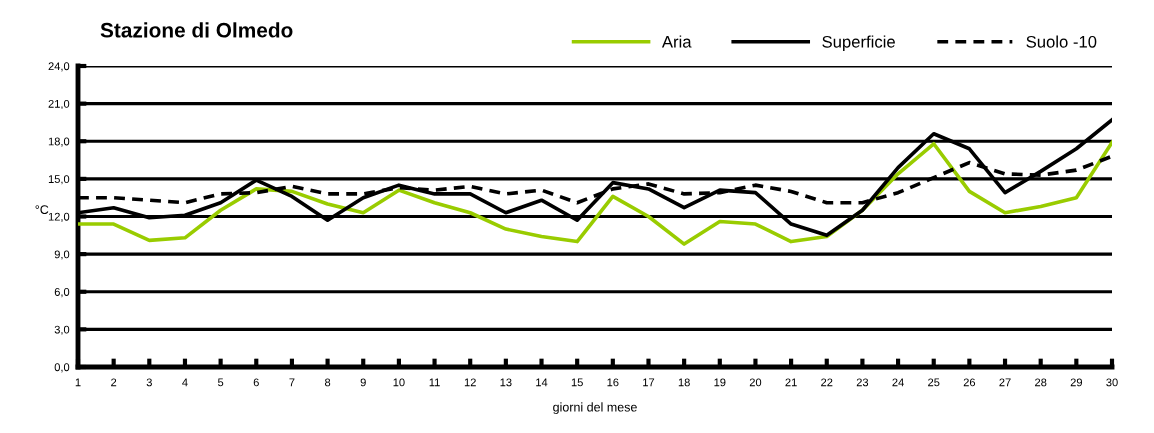  I want to click on y-tick-label: 9,0, so click(62, 255).